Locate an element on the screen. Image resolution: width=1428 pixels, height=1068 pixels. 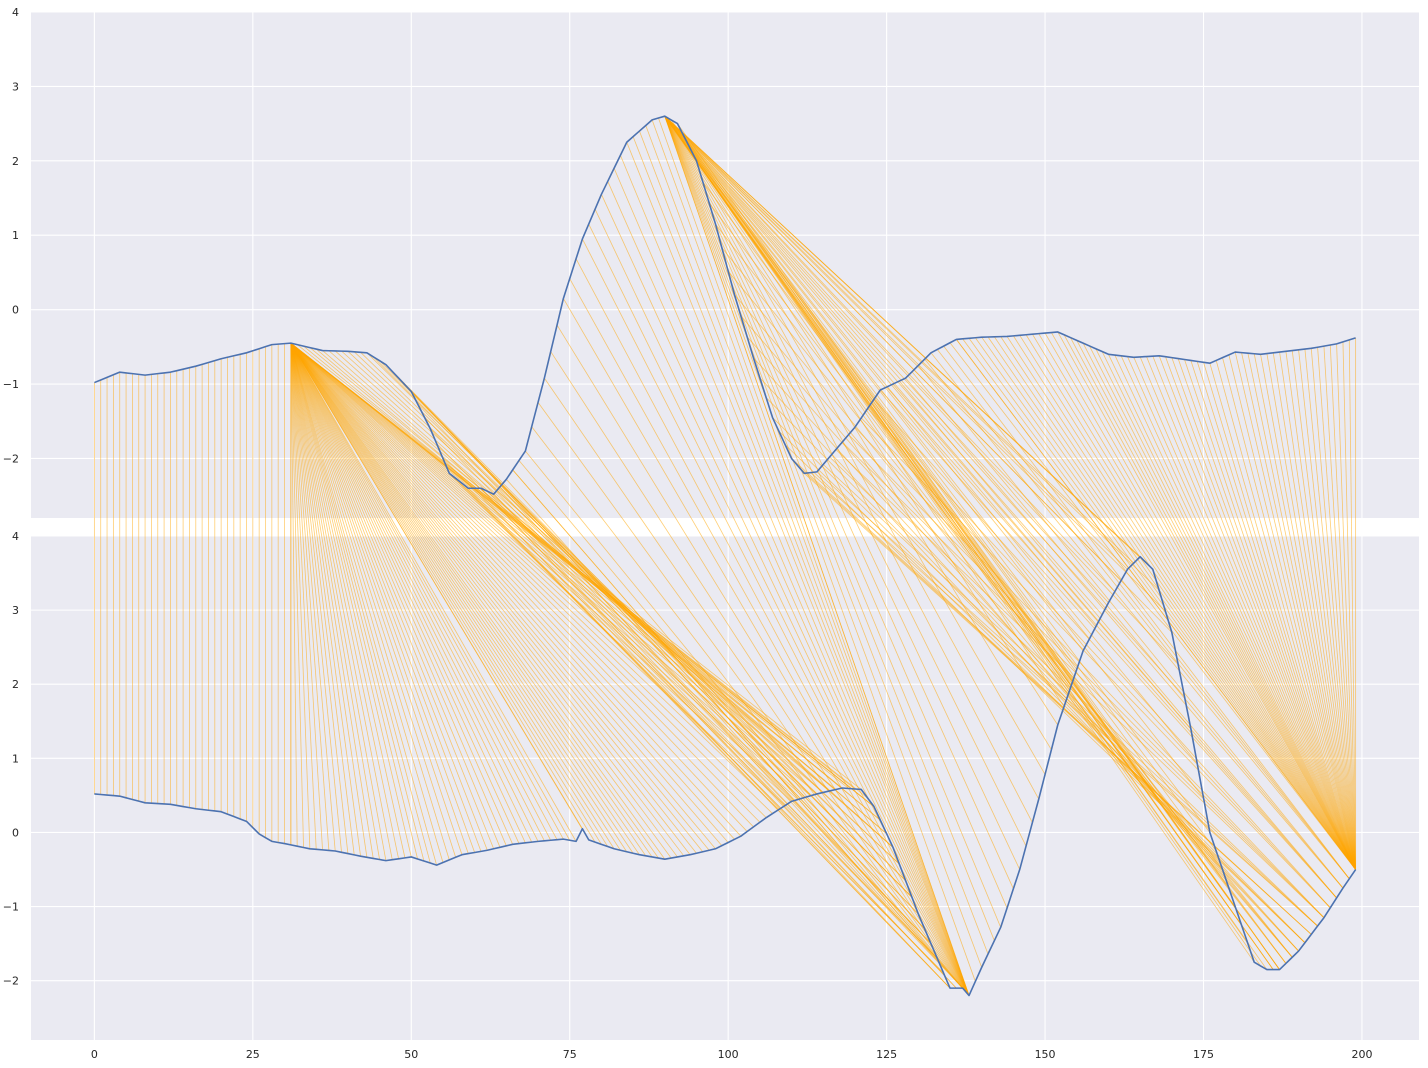
x-tick-label: 50 is located at coordinates (411, 1054).